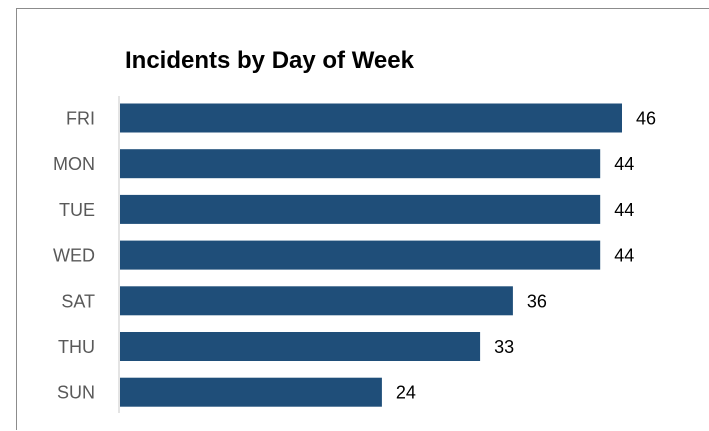  I want to click on bar-thu, so click(300, 346).